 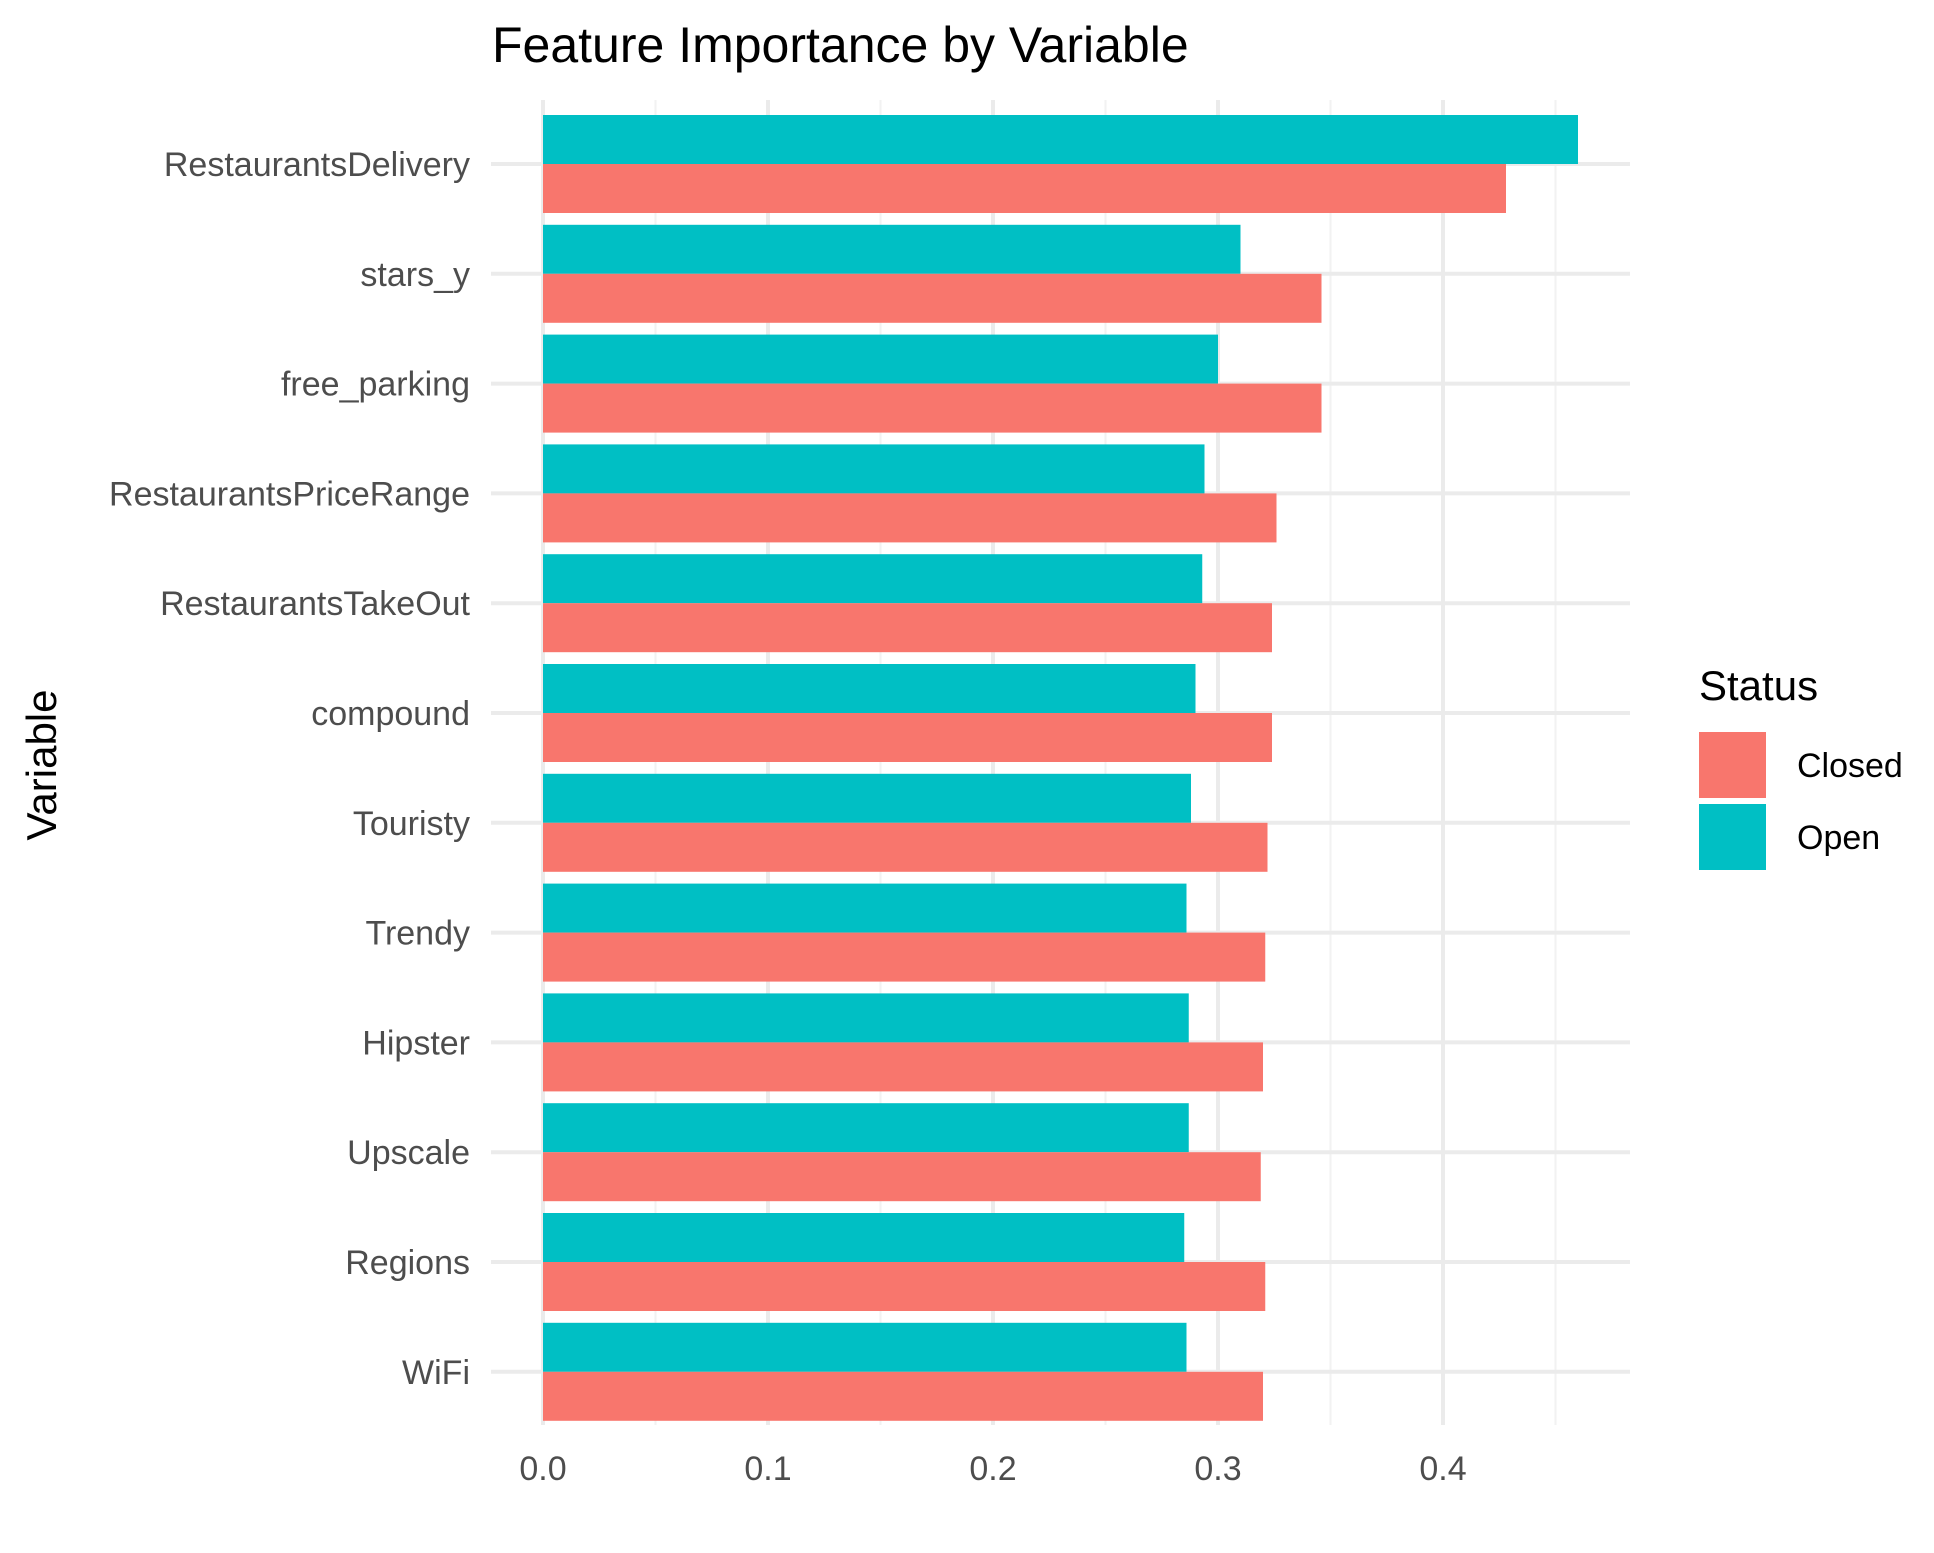 What do you see at coordinates (1850, 766) in the screenshot?
I see `legend-label: Closed` at bounding box center [1850, 766].